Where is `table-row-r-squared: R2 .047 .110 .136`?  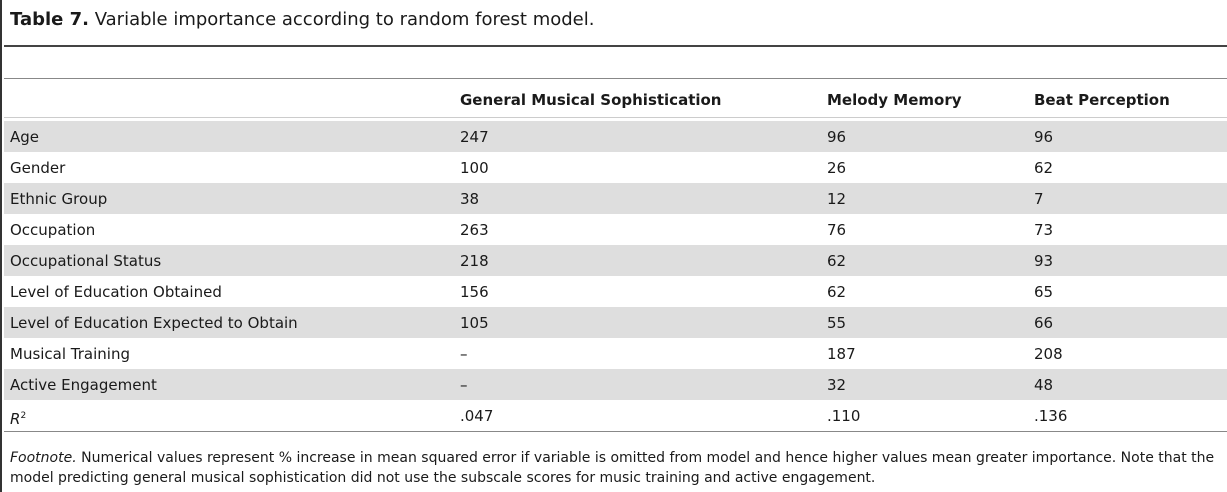
table-row-r-squared: R2 .047 .110 .136 is located at coordinates (615, 415).